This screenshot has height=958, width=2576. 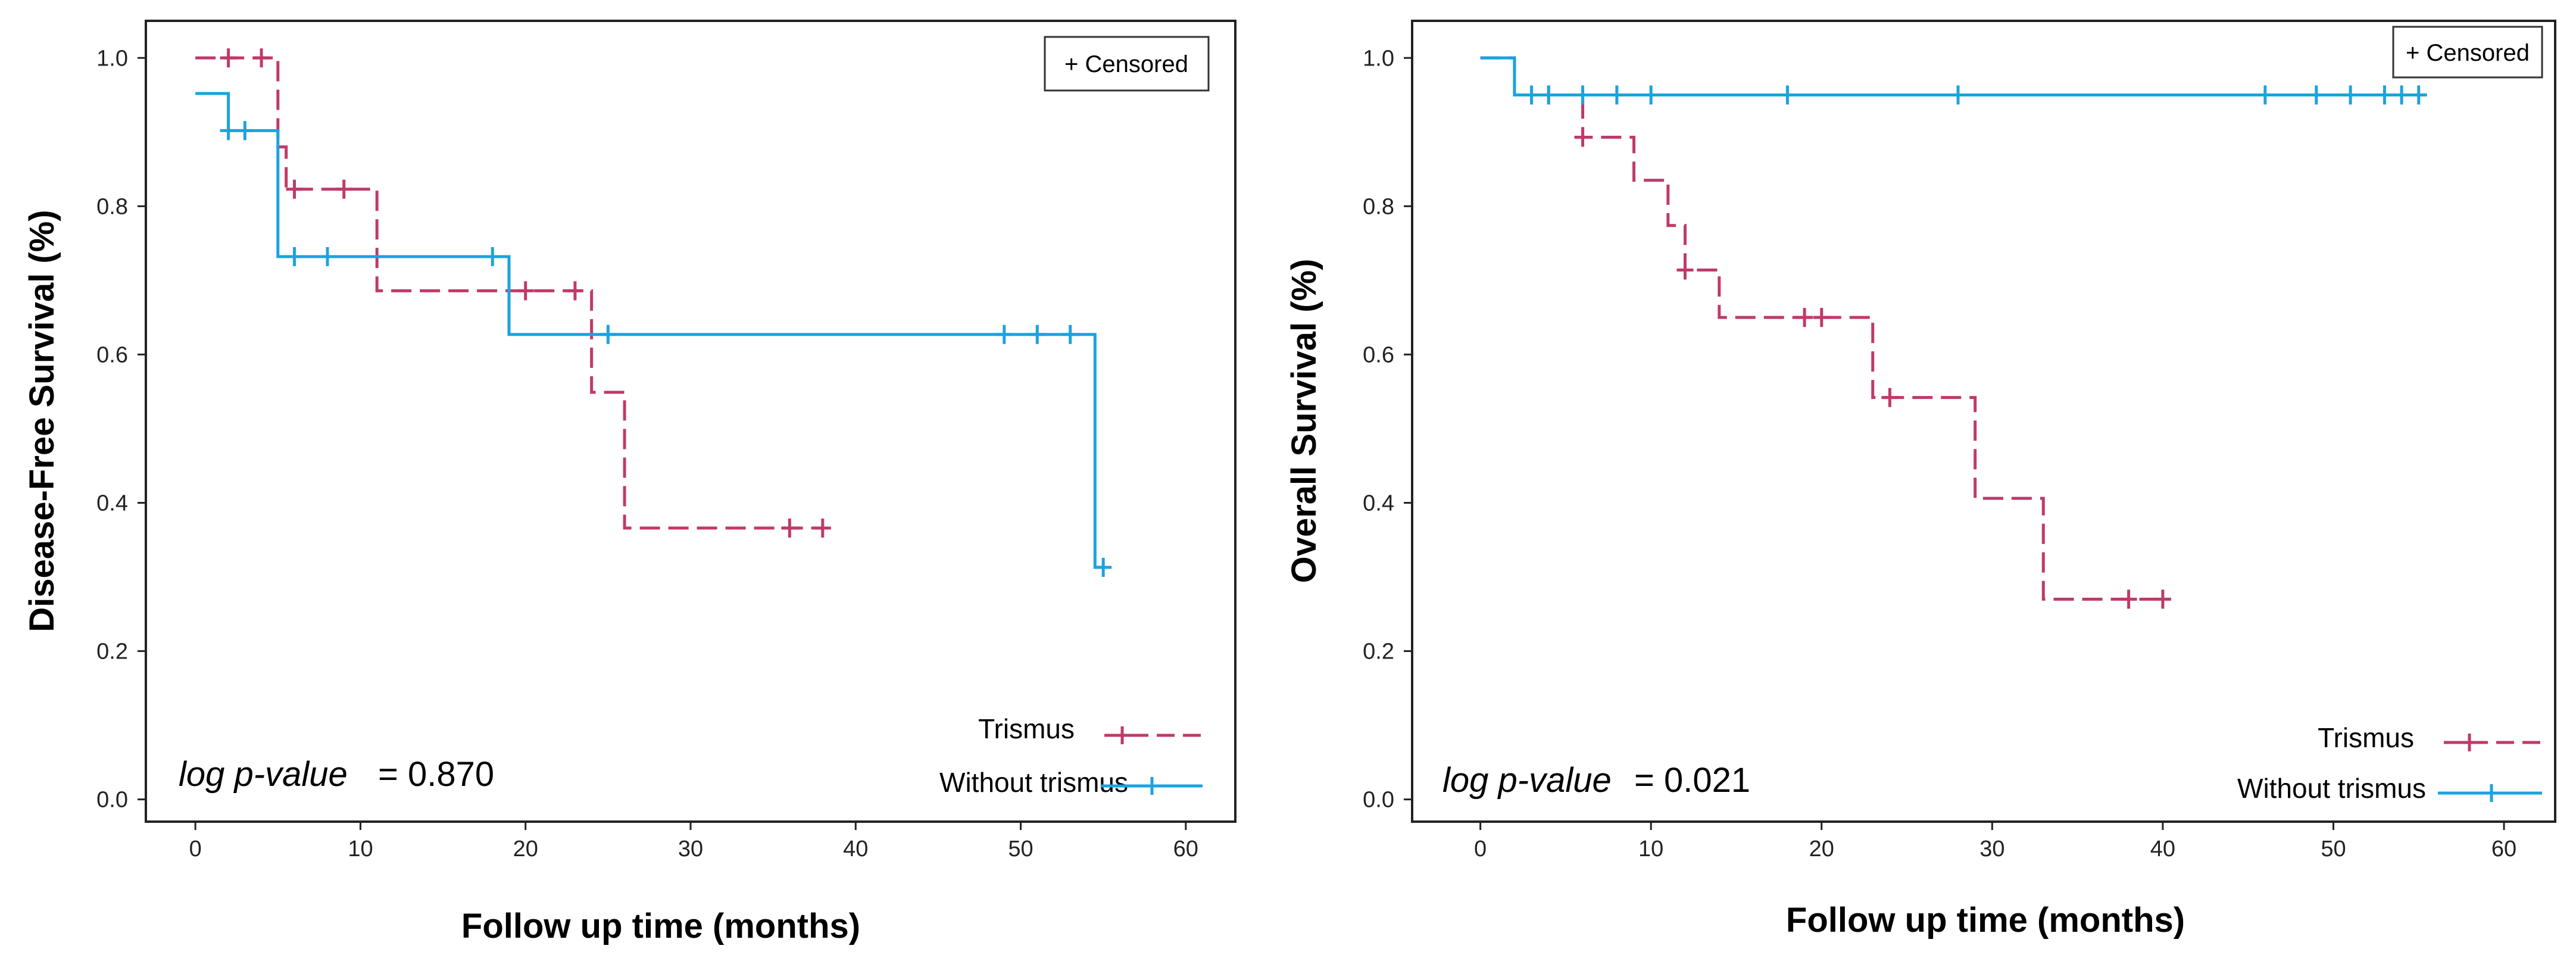 What do you see at coordinates (1378, 58) in the screenshot?
I see `os-y-tick-label: 1.0` at bounding box center [1378, 58].